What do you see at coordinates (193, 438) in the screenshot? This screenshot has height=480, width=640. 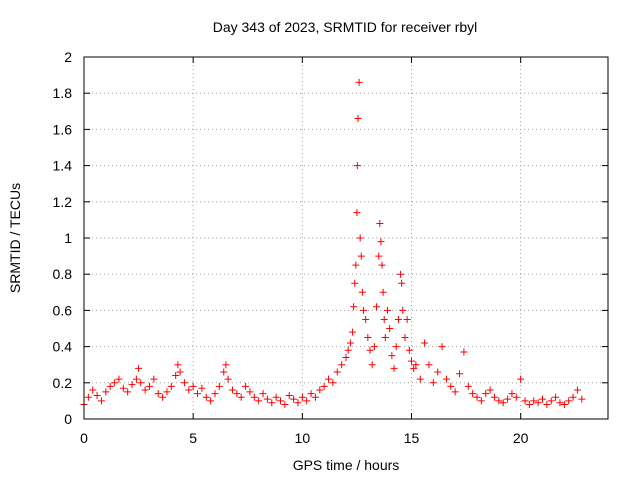 I see `x-tick-label: 5` at bounding box center [193, 438].